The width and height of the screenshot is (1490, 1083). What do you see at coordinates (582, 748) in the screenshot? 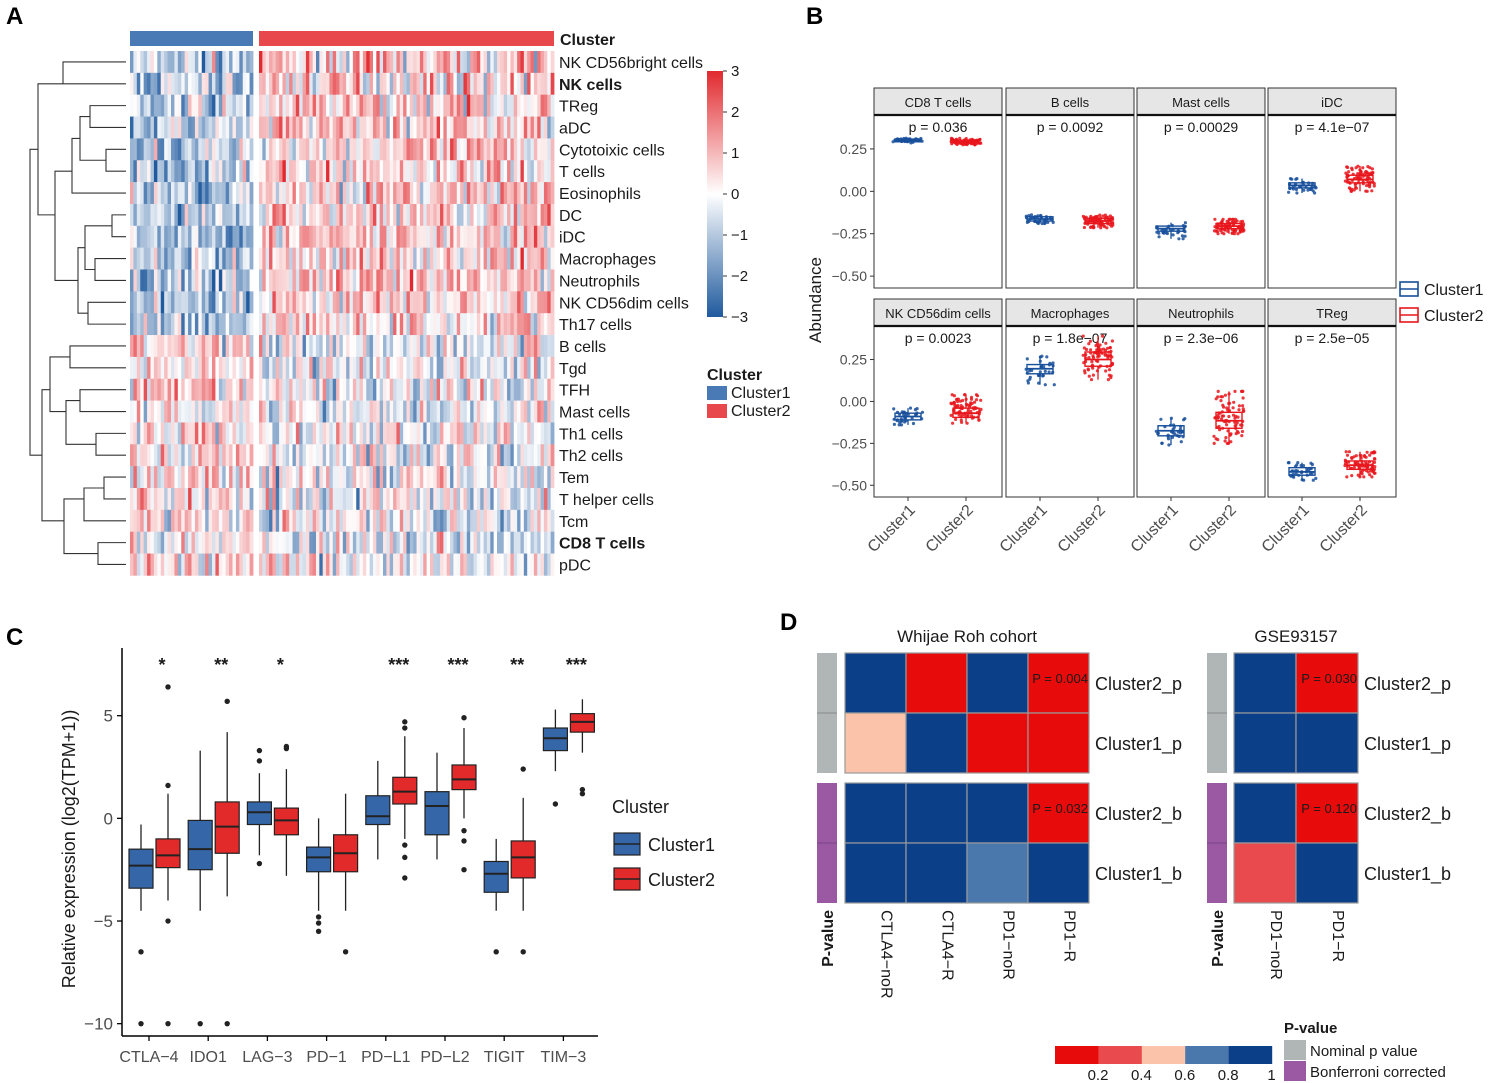
I see `box-cluster2` at bounding box center [582, 748].